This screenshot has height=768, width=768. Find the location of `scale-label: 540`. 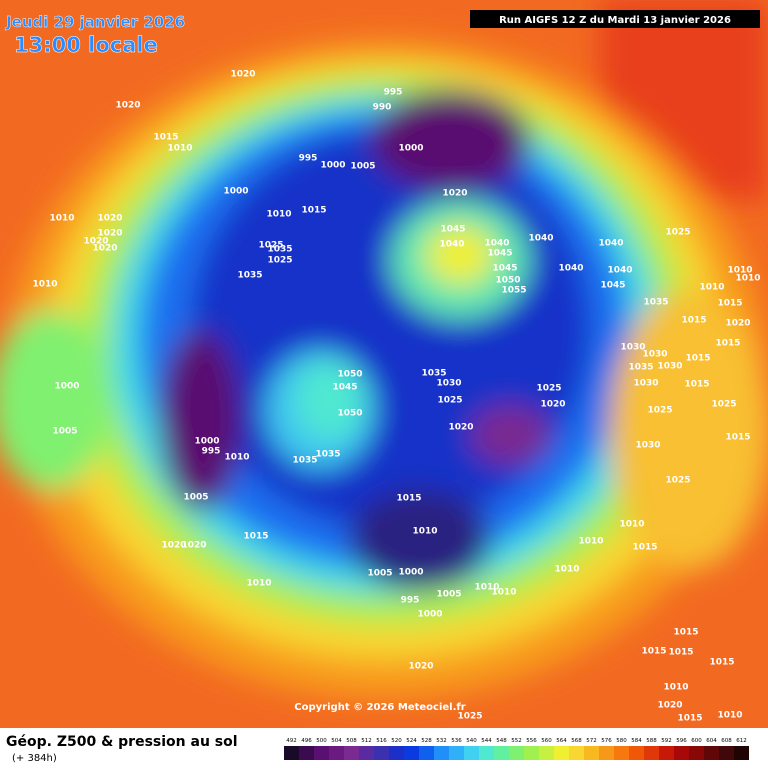

scale-label: 540 is located at coordinates (471, 741).